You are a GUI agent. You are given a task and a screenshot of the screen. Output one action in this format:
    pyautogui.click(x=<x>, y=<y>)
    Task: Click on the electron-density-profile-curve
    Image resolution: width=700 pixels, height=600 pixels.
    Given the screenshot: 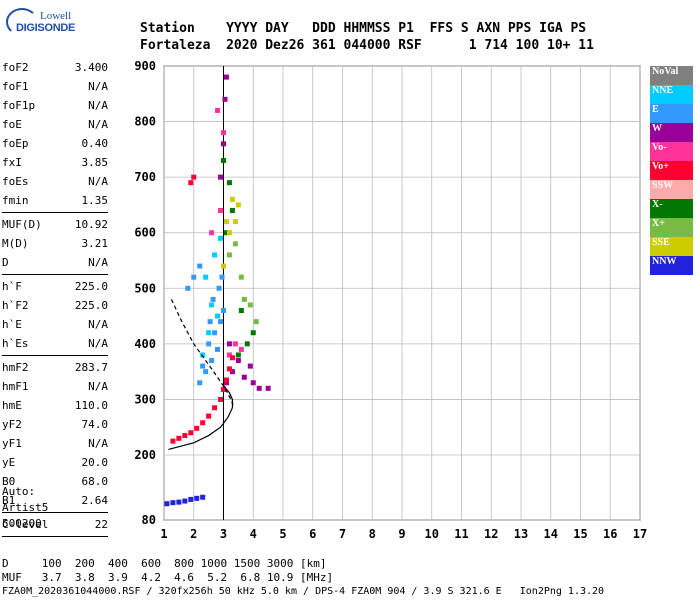 What is the action you would take?
    pyautogui.click(x=201, y=418)
    